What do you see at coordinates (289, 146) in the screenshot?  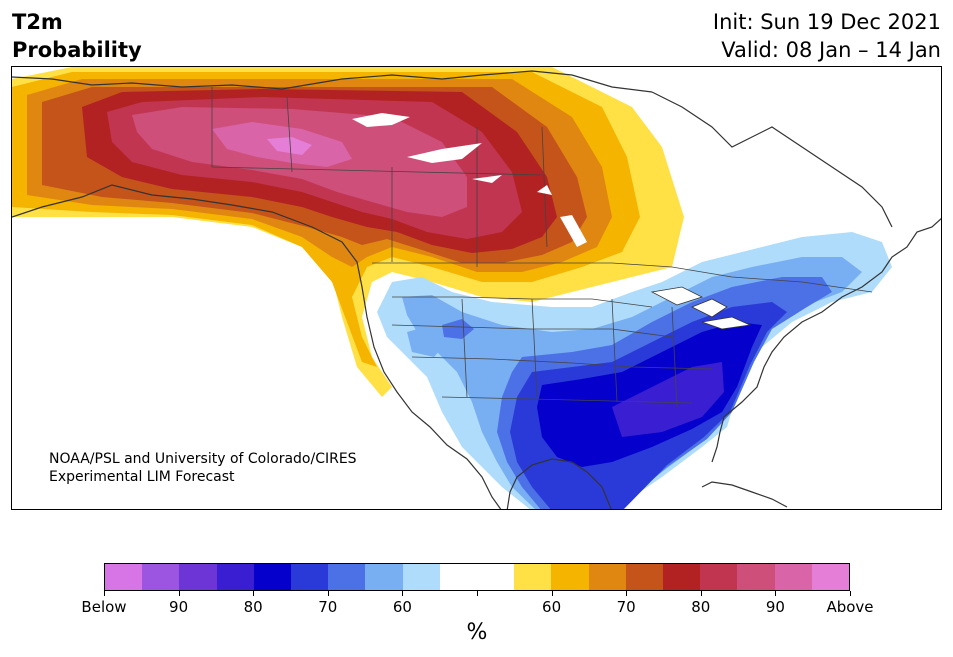 I see `warm-above-contour` at bounding box center [289, 146].